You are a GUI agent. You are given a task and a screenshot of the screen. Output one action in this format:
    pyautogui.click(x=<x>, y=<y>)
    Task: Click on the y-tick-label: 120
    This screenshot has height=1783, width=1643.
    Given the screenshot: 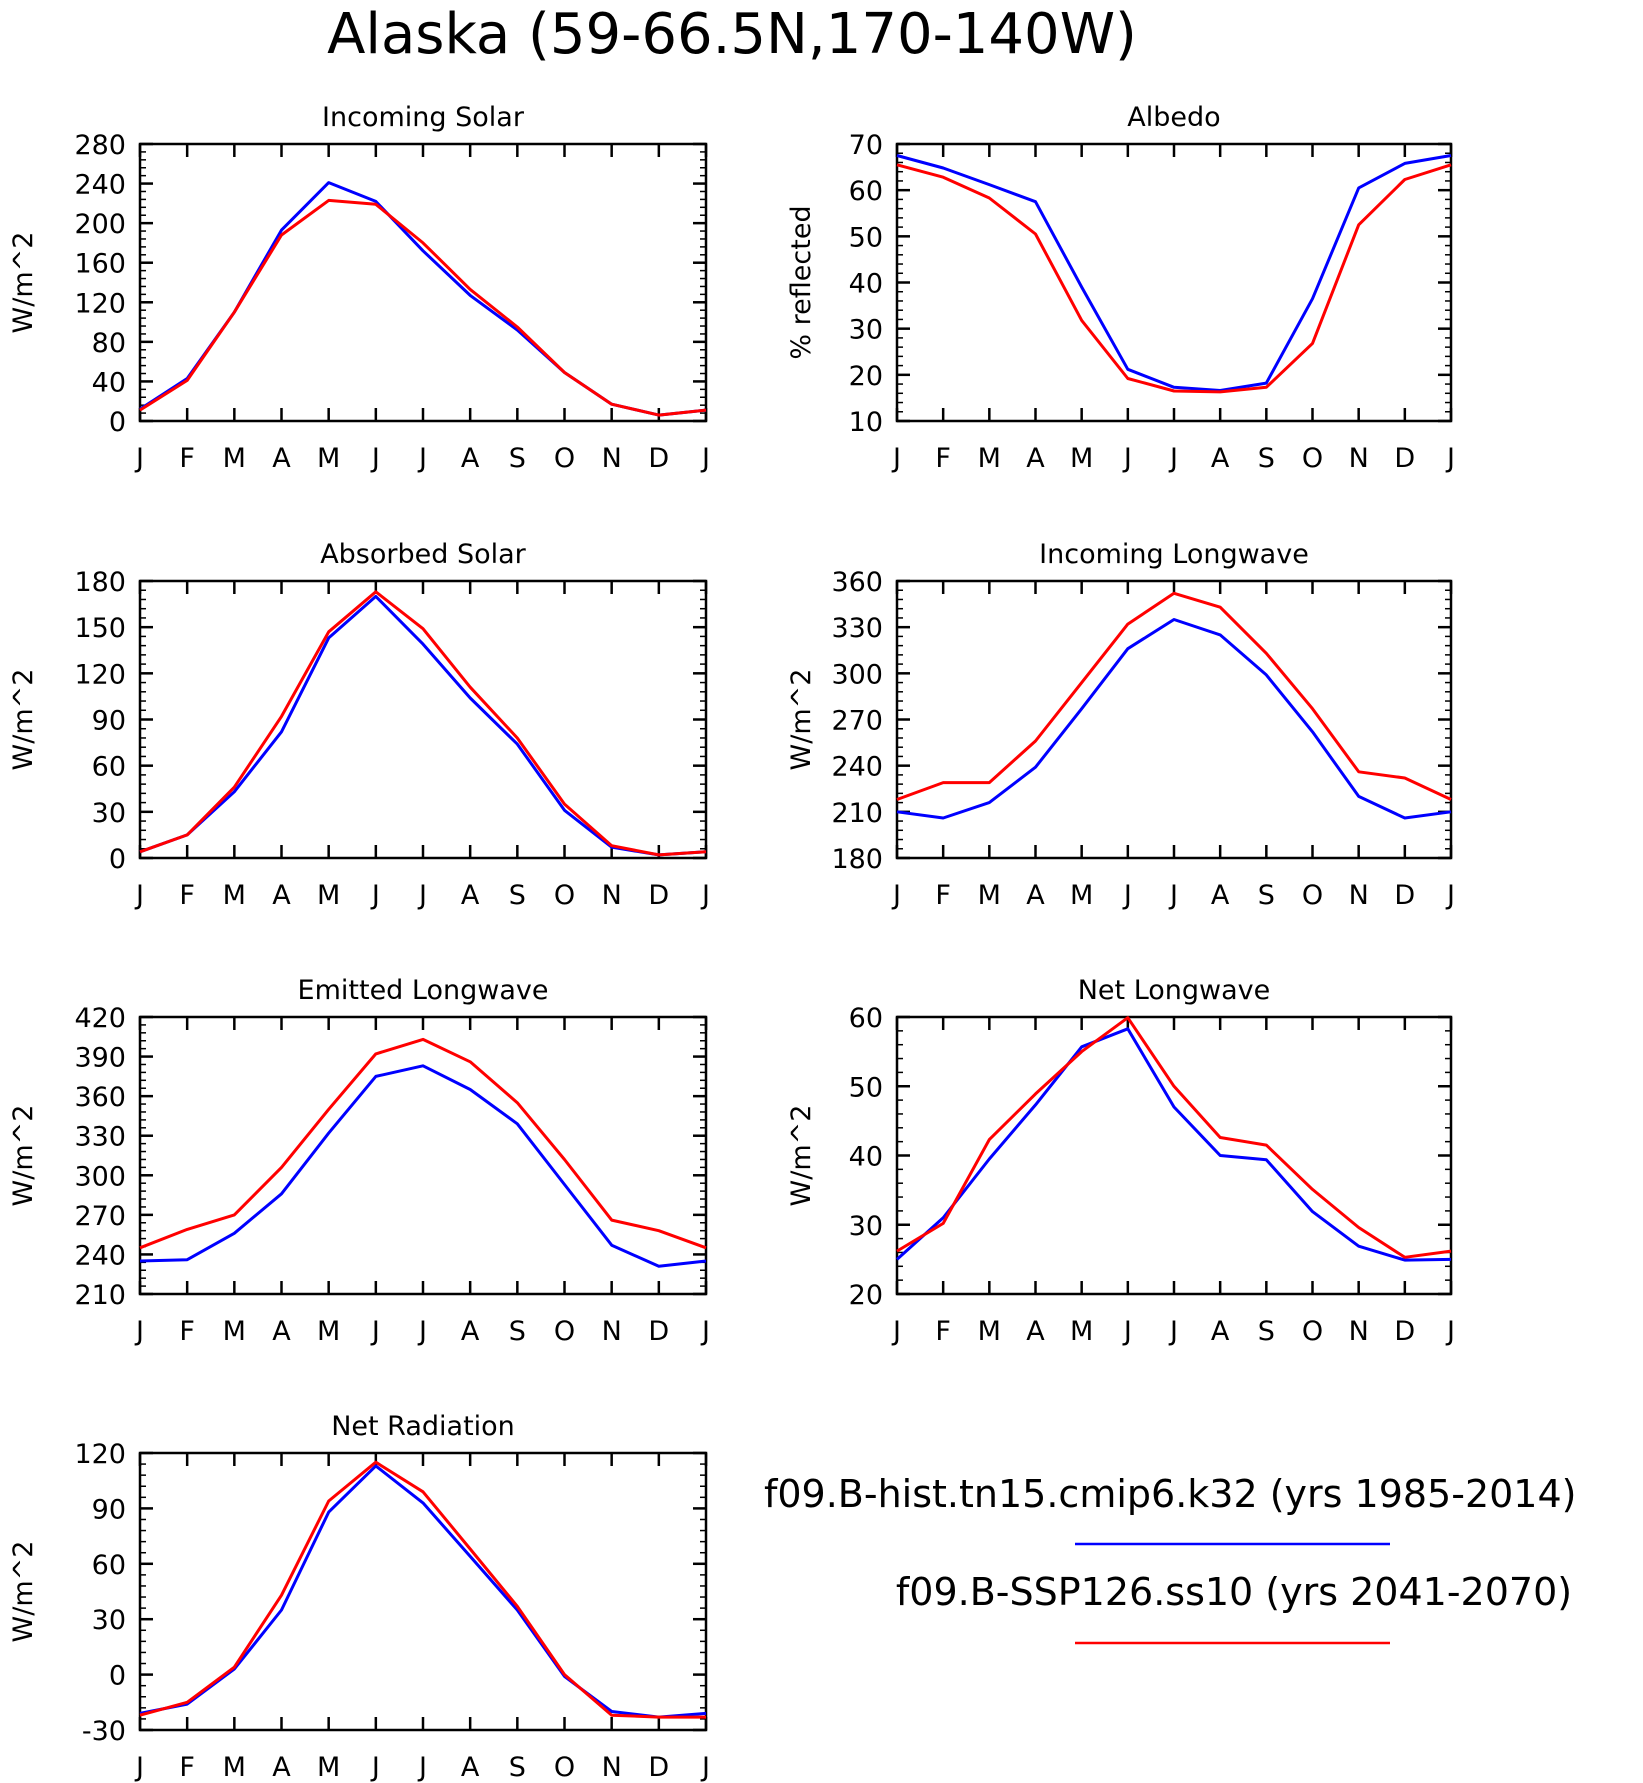 What is the action you would take?
    pyautogui.click(x=100, y=303)
    